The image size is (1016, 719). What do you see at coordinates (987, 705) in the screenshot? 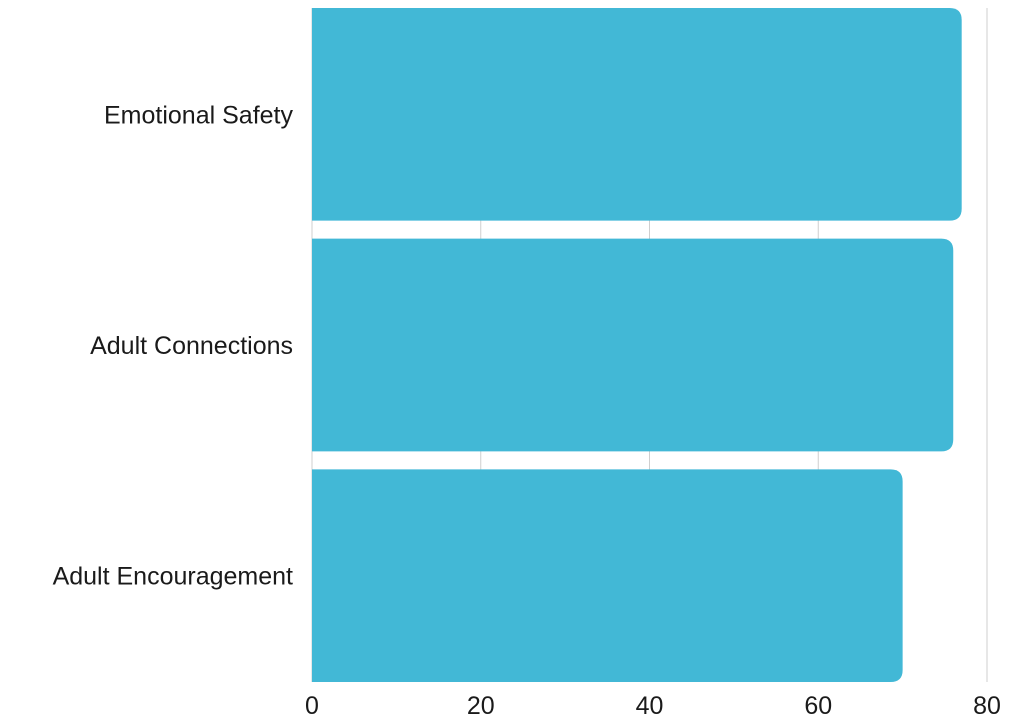
I see `x-tick-label: 80` at bounding box center [987, 705].